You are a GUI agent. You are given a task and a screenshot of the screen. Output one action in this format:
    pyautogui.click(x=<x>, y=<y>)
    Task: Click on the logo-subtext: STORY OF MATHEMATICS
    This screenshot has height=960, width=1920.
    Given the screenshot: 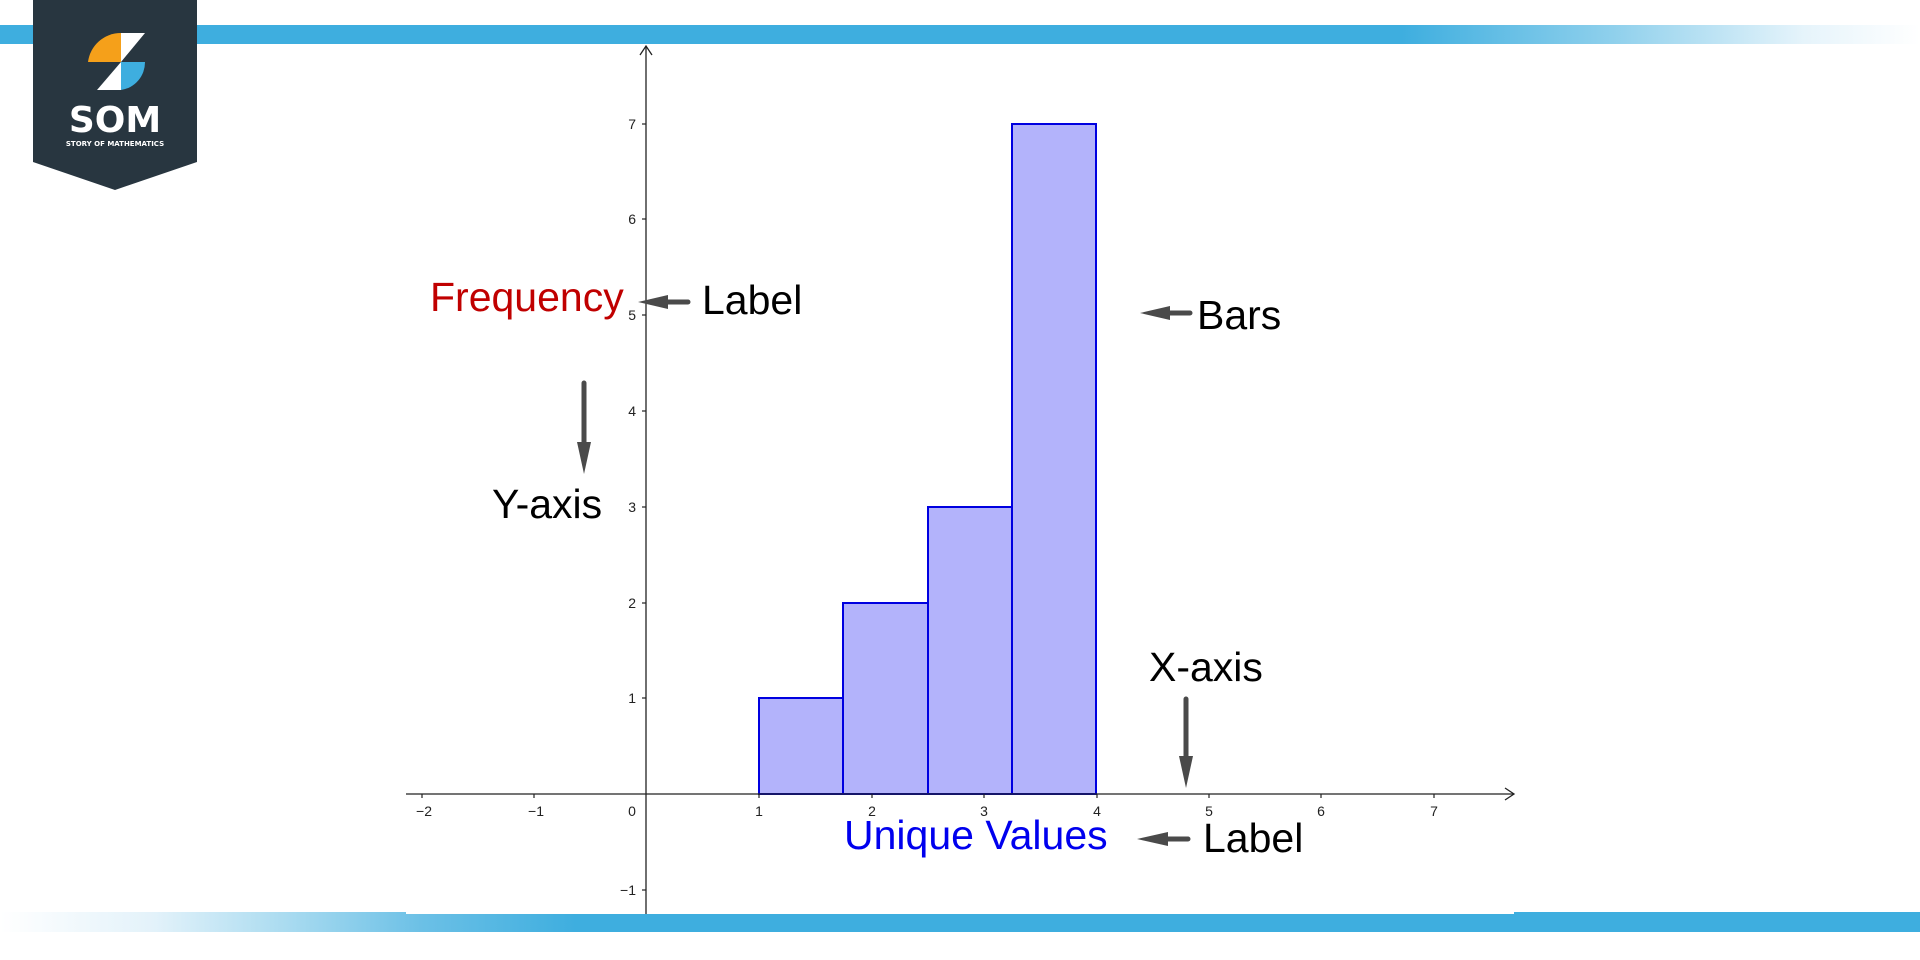 What is the action you would take?
    pyautogui.click(x=115, y=144)
    